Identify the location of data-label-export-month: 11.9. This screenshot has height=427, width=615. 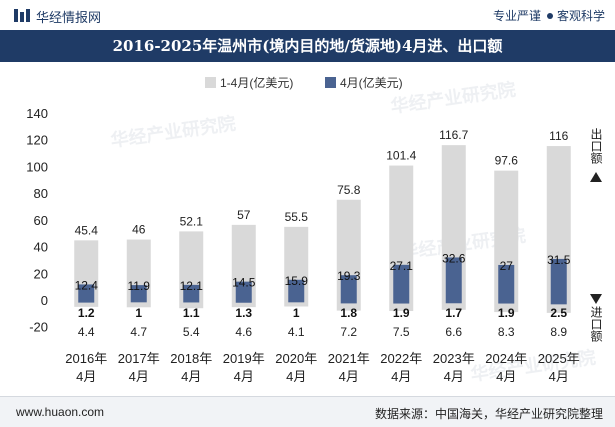
(139, 286).